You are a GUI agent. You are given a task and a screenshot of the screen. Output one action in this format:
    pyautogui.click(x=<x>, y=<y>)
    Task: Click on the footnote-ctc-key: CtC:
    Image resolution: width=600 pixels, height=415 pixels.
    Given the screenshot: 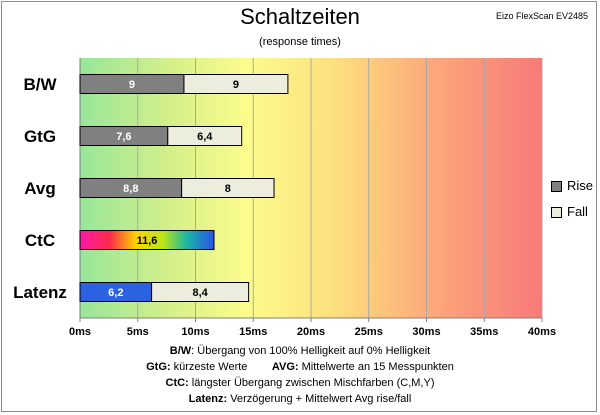 What is the action you would take?
    pyautogui.click(x=177, y=383)
    